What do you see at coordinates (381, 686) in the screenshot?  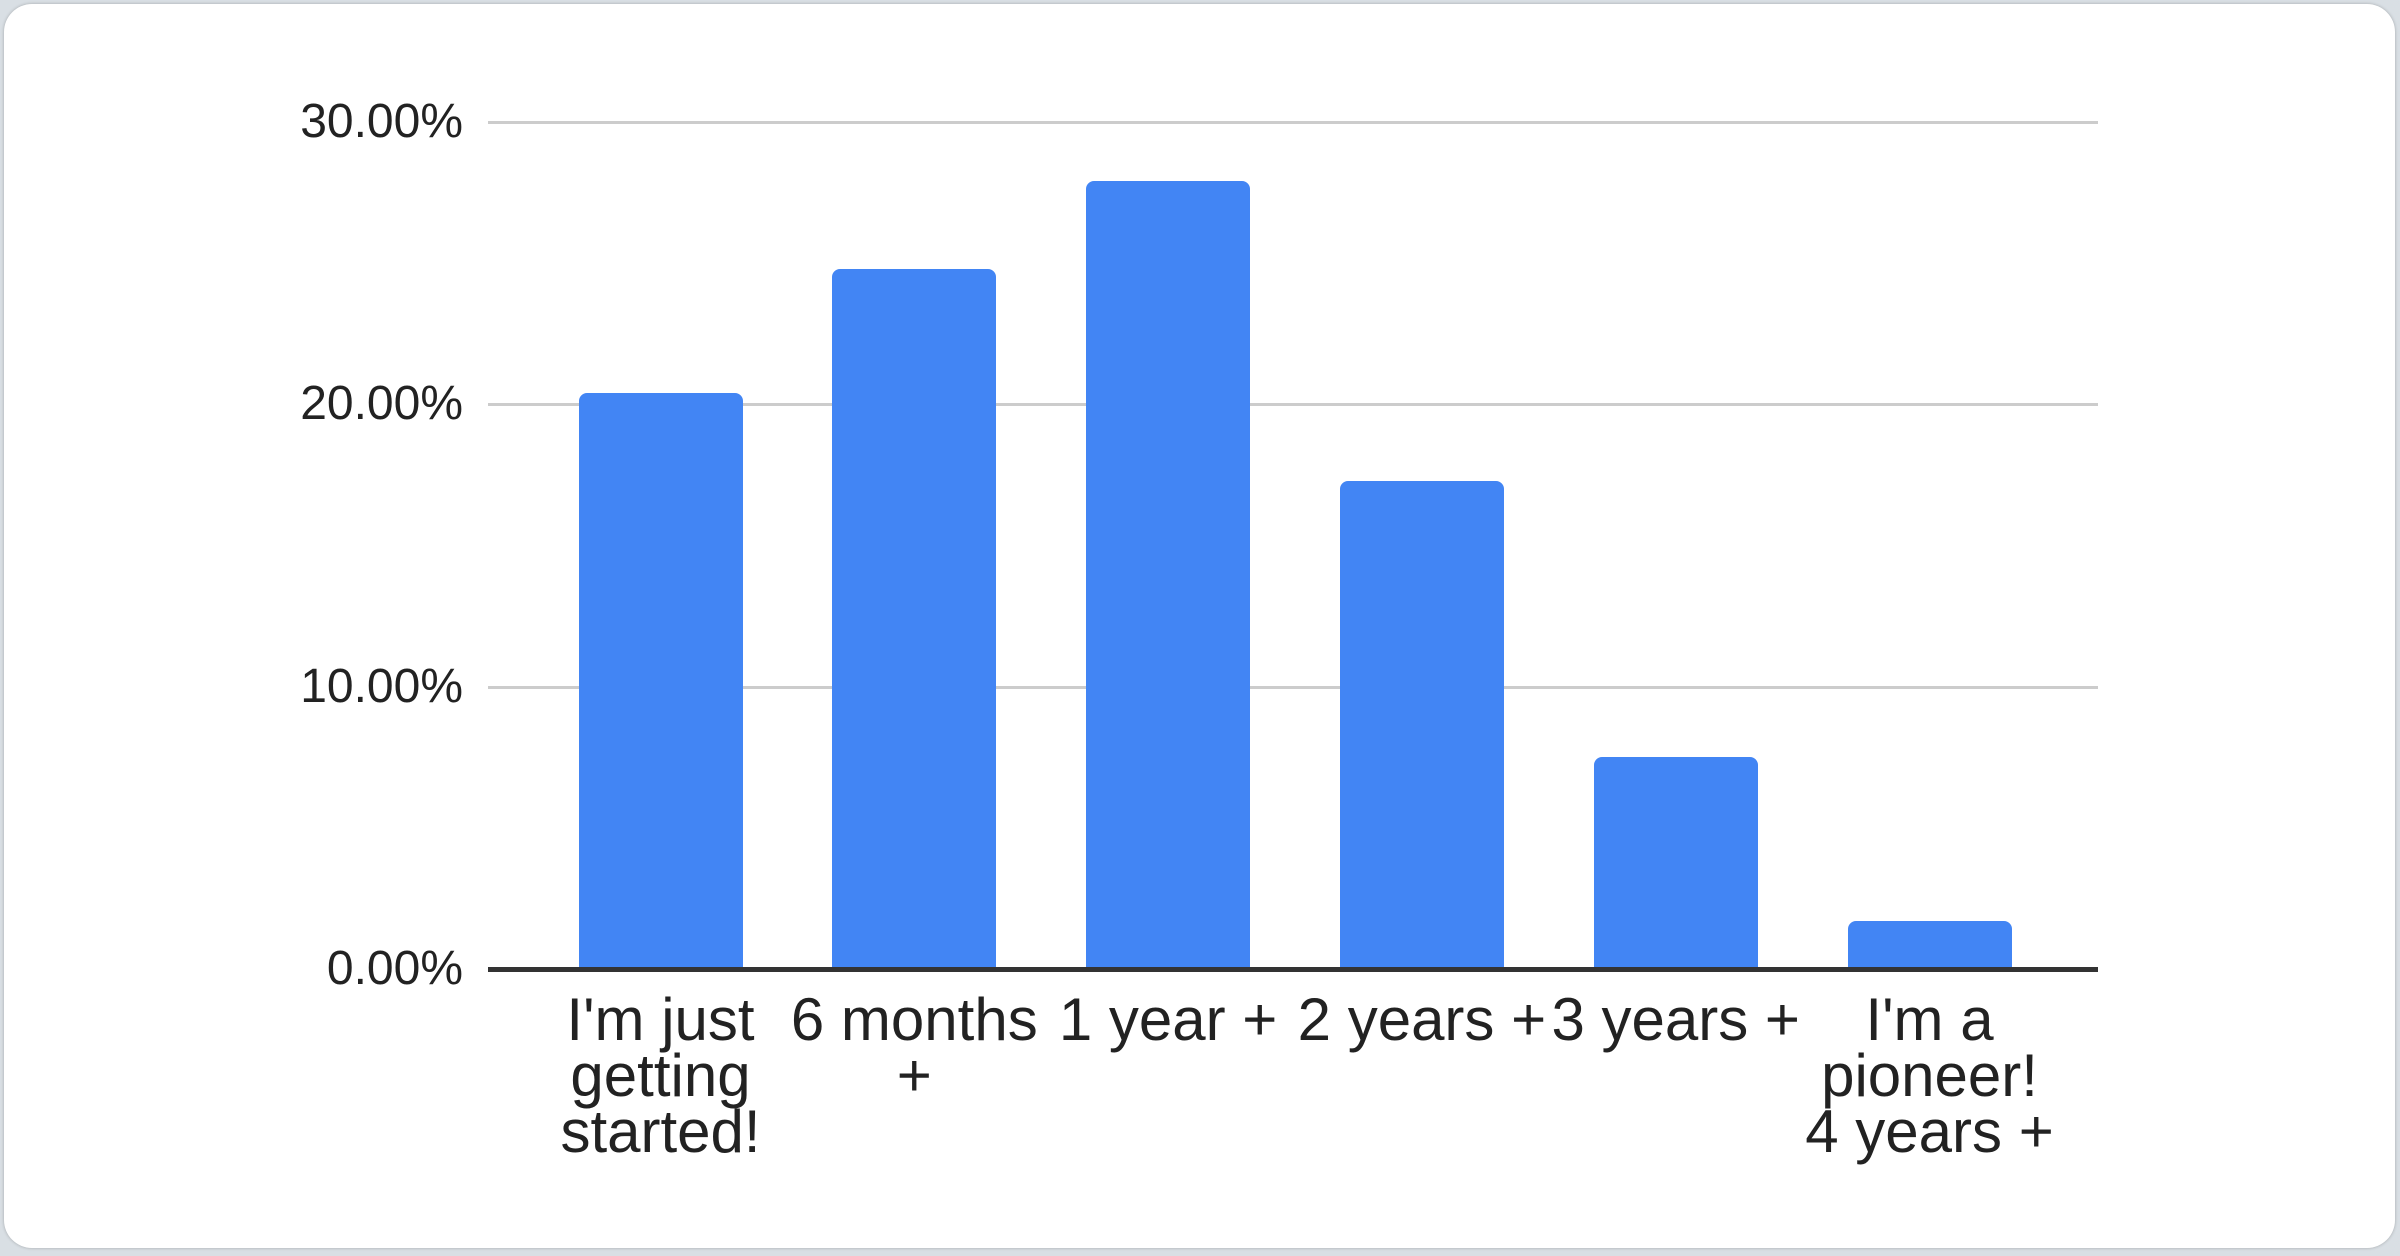 I see `y-axis-tick-label: 10.00%` at bounding box center [381, 686].